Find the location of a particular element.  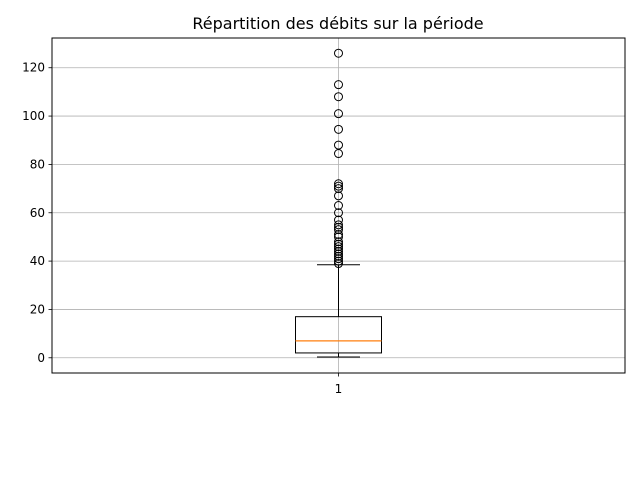

y-tick-label: 100 is located at coordinates (33, 116).